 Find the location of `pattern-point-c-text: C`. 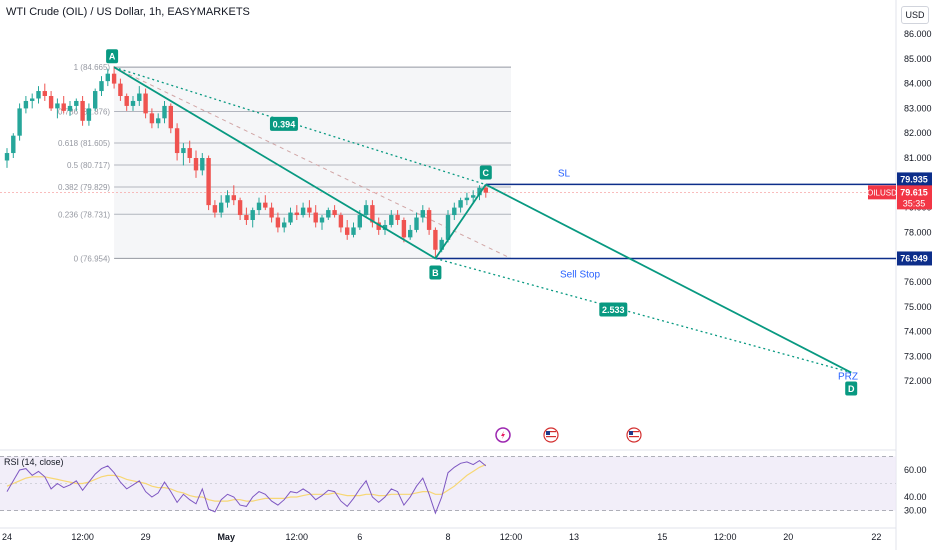

pattern-point-c-text: C is located at coordinates (486, 173).